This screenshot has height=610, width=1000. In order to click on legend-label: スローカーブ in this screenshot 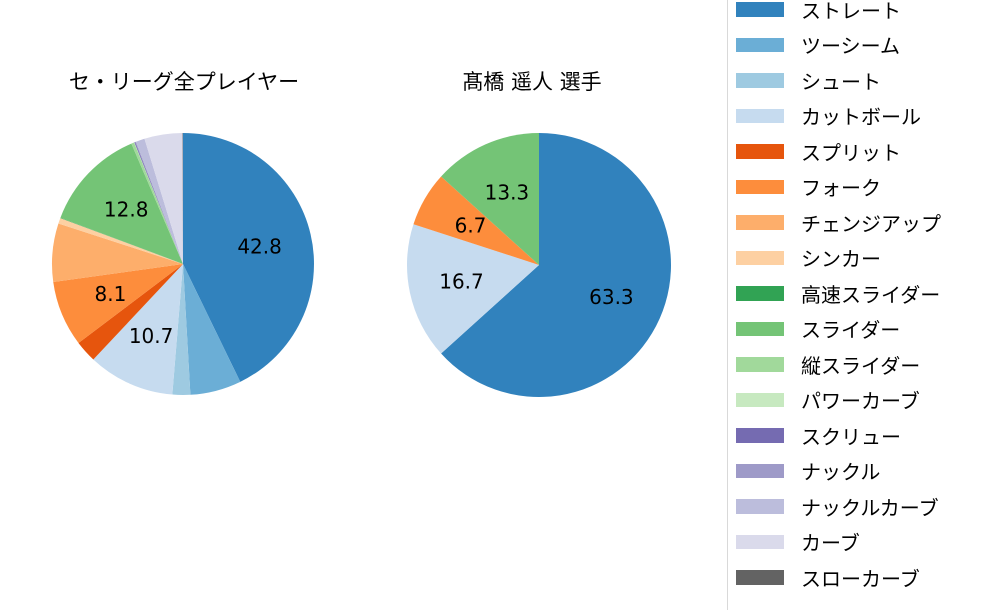, I will do `click(860, 577)`.